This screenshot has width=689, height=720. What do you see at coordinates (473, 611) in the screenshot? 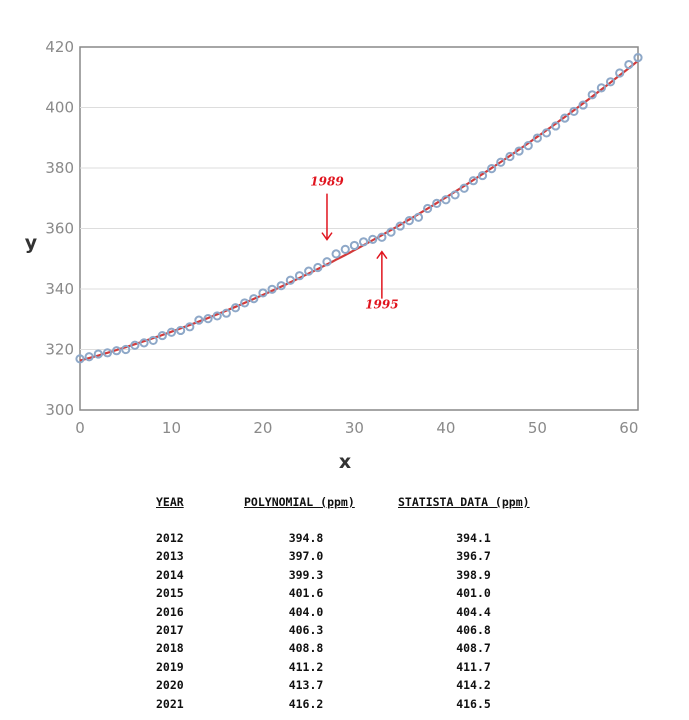
I see `statista-cell: 404.4` at bounding box center [473, 611].